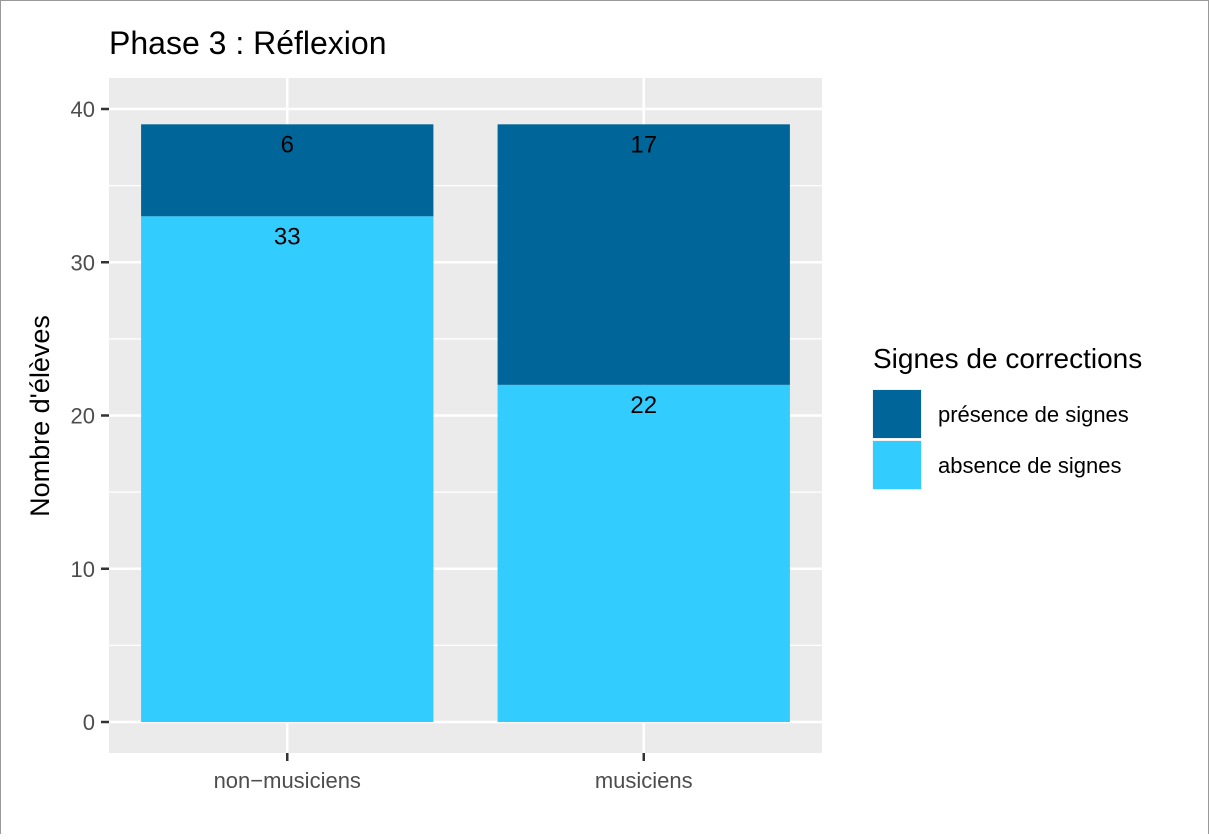 Image resolution: width=1209 pixels, height=840 pixels. I want to click on y-axis-label: Nombre d'élèves, so click(40, 416).